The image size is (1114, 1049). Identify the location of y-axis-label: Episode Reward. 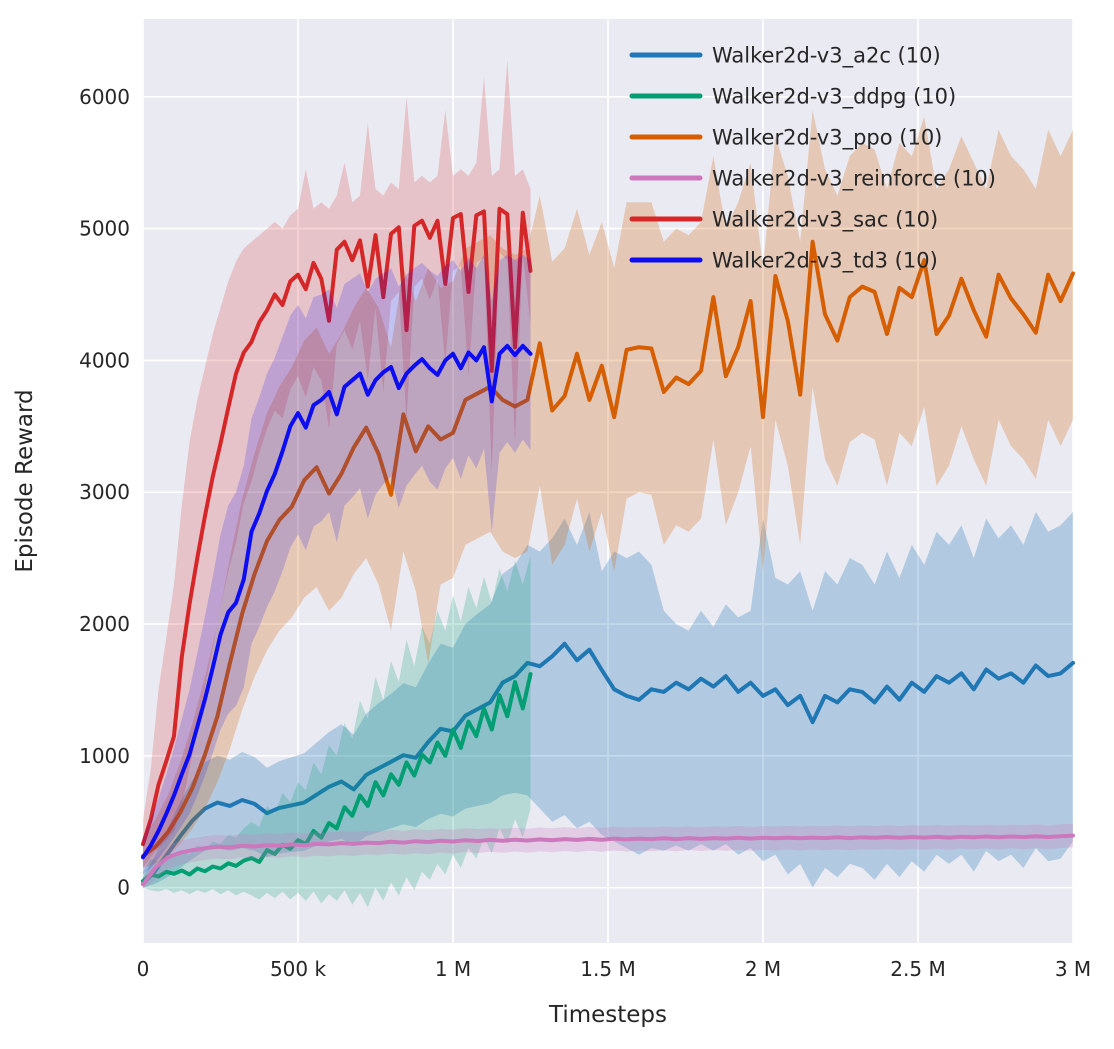
(25, 480).